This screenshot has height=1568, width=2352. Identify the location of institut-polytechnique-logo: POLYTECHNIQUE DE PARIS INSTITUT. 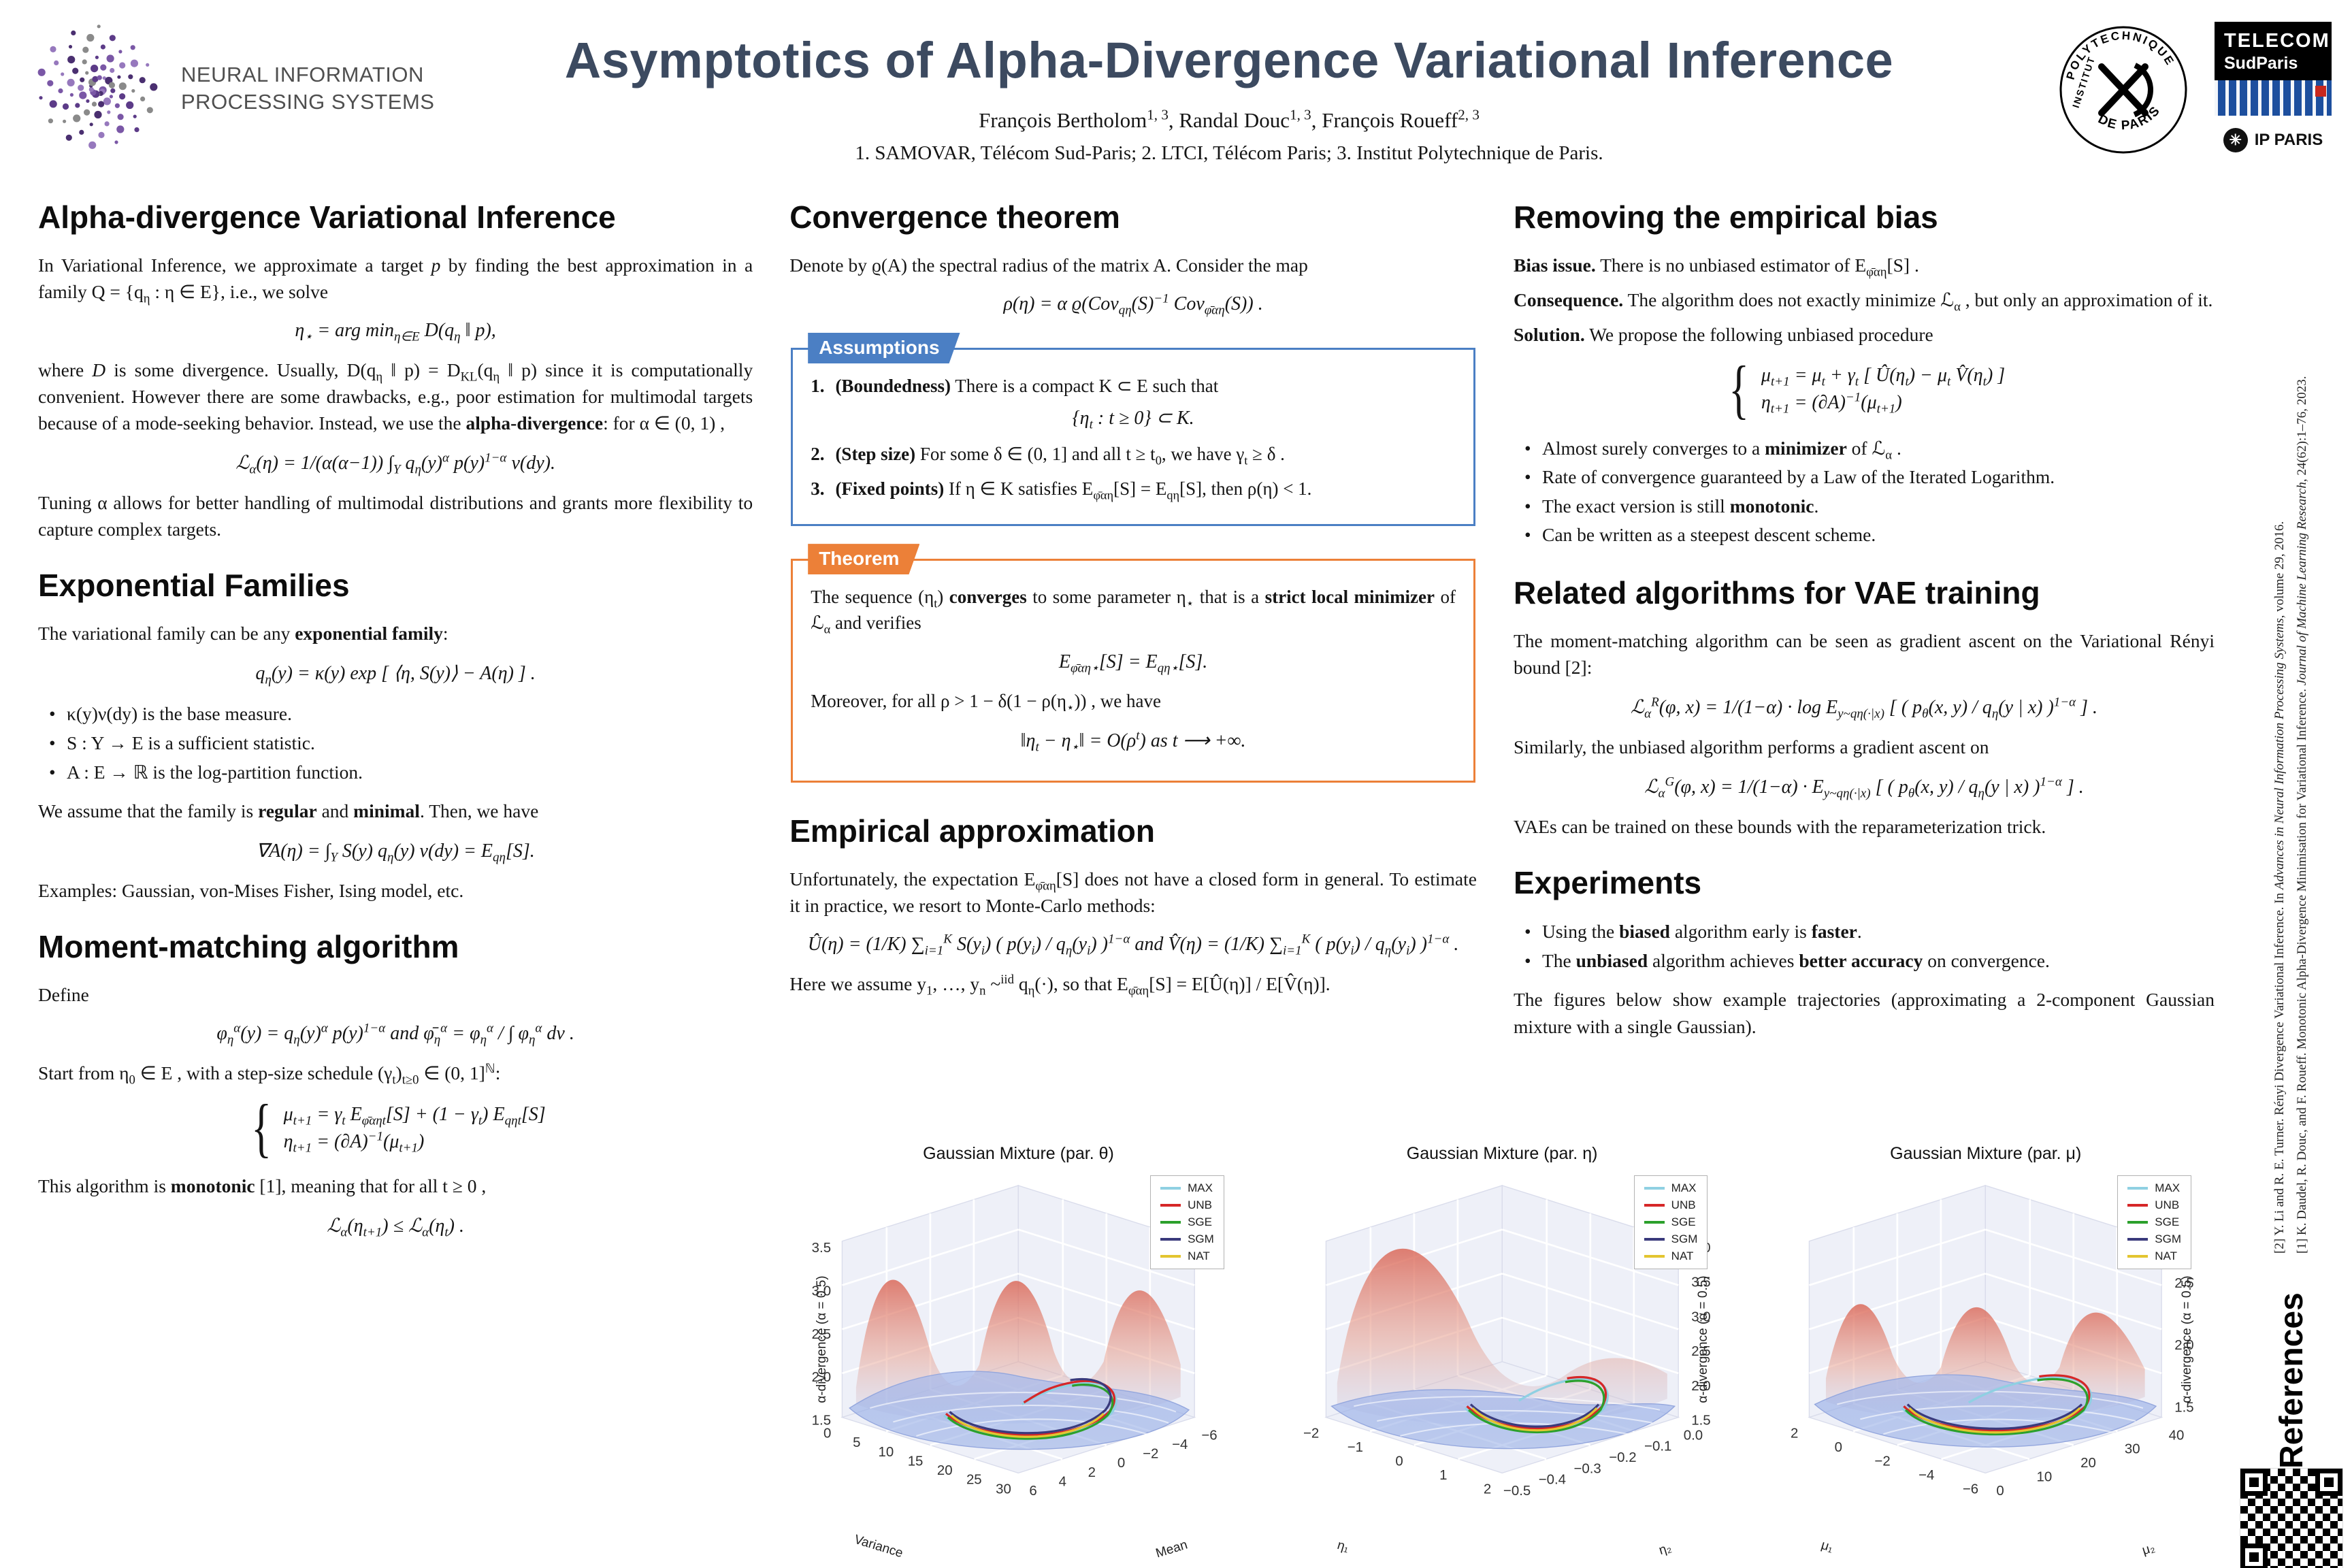
(2123, 90).